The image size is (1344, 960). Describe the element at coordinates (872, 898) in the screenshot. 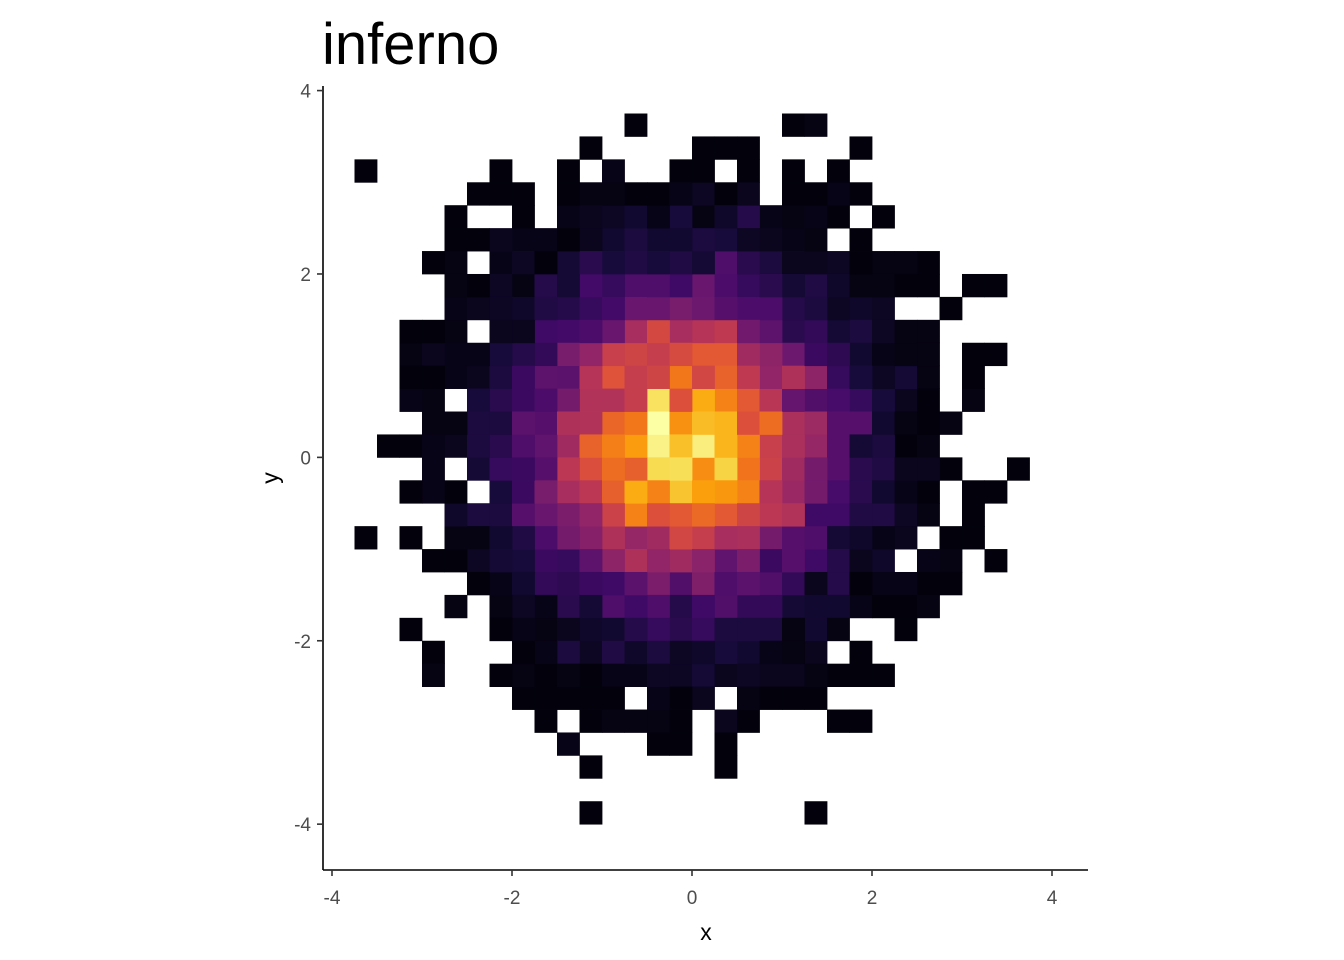

I see `x-tick-label: 2` at that location.